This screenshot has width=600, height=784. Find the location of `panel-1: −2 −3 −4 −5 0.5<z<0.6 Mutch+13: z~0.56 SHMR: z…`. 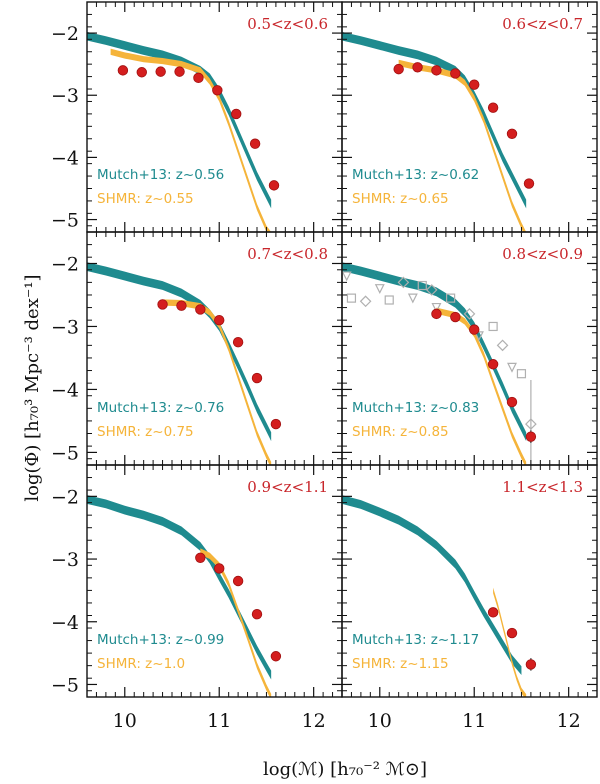

panel-1: −2 −3 −4 −5 0.5<z<0.6 Mutch+13: z~0.56 SHMR: z… is located at coordinates (197, 117).